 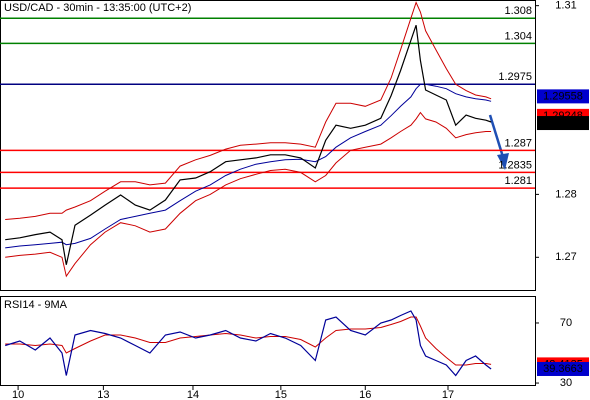 I want to click on price-marker-label: 39.3663, so click(x=563, y=369).